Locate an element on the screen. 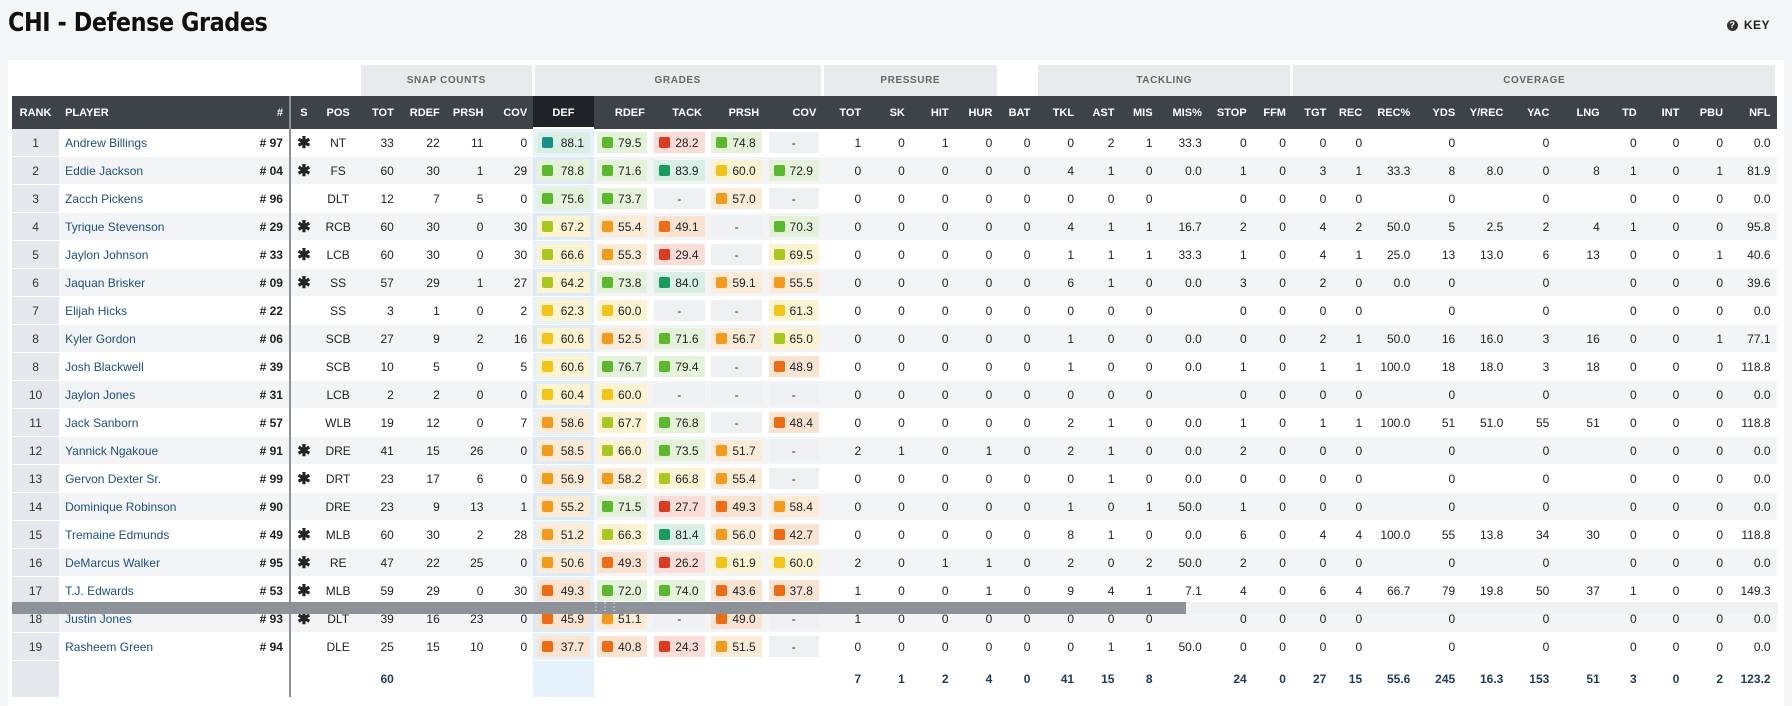  horizontal-scrollbar: ⋮⋮⋮ is located at coordinates (895, 608).